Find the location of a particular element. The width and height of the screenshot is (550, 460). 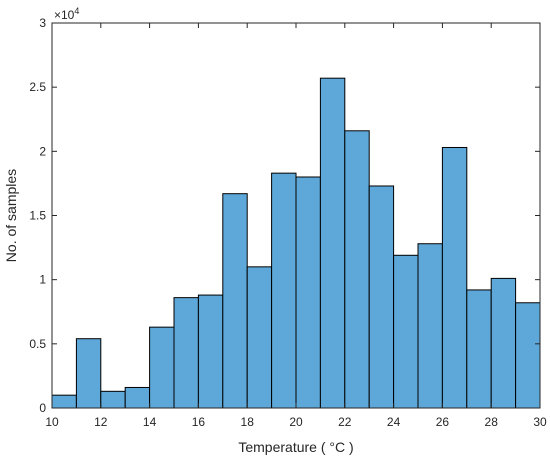

x-tick-label: 22 is located at coordinates (345, 422).